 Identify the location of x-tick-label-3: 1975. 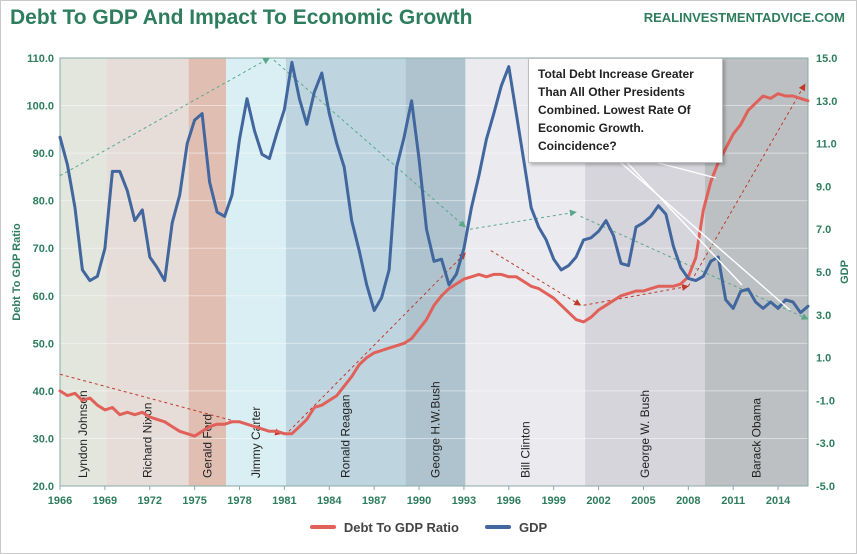
(194, 501).